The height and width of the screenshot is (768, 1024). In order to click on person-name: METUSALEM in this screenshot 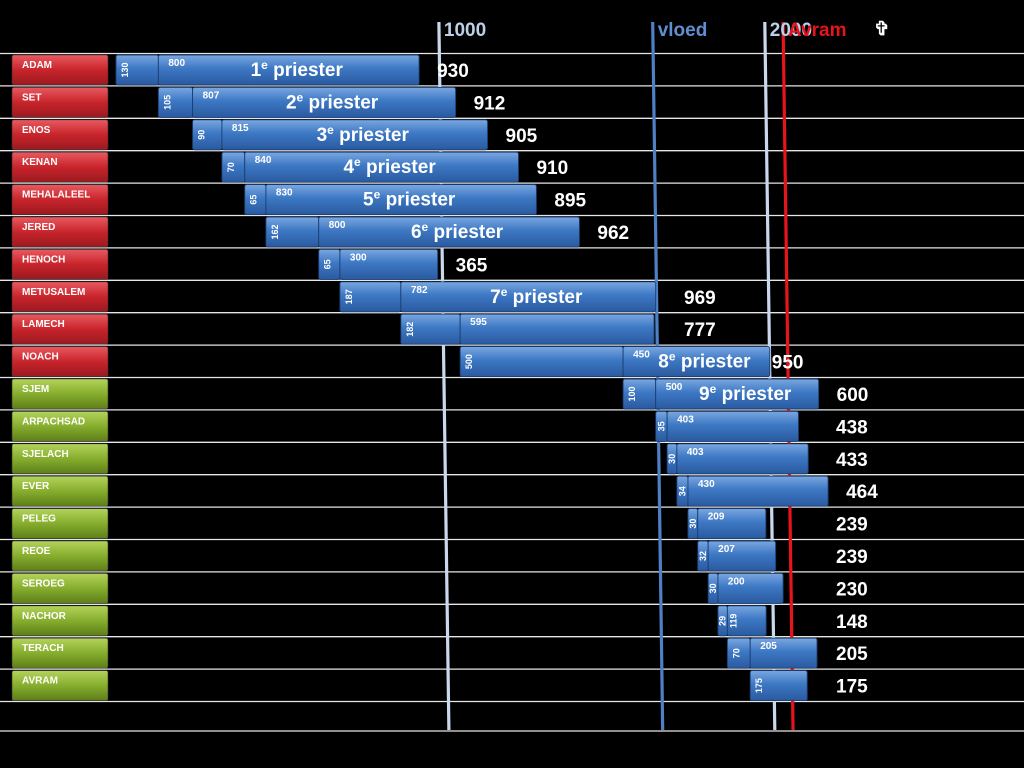, I will do `click(53, 292)`.